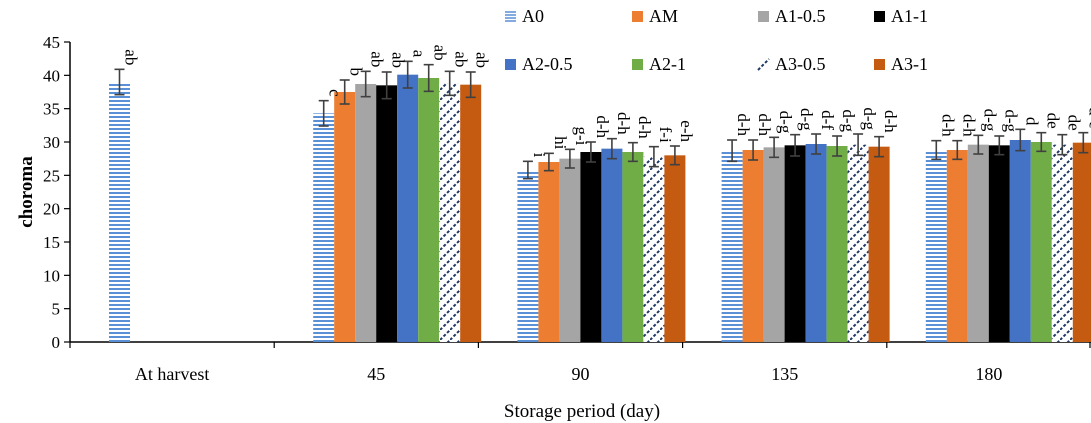  Describe the element at coordinates (1052, 121) in the screenshot. I see `significance-label: de` at that location.